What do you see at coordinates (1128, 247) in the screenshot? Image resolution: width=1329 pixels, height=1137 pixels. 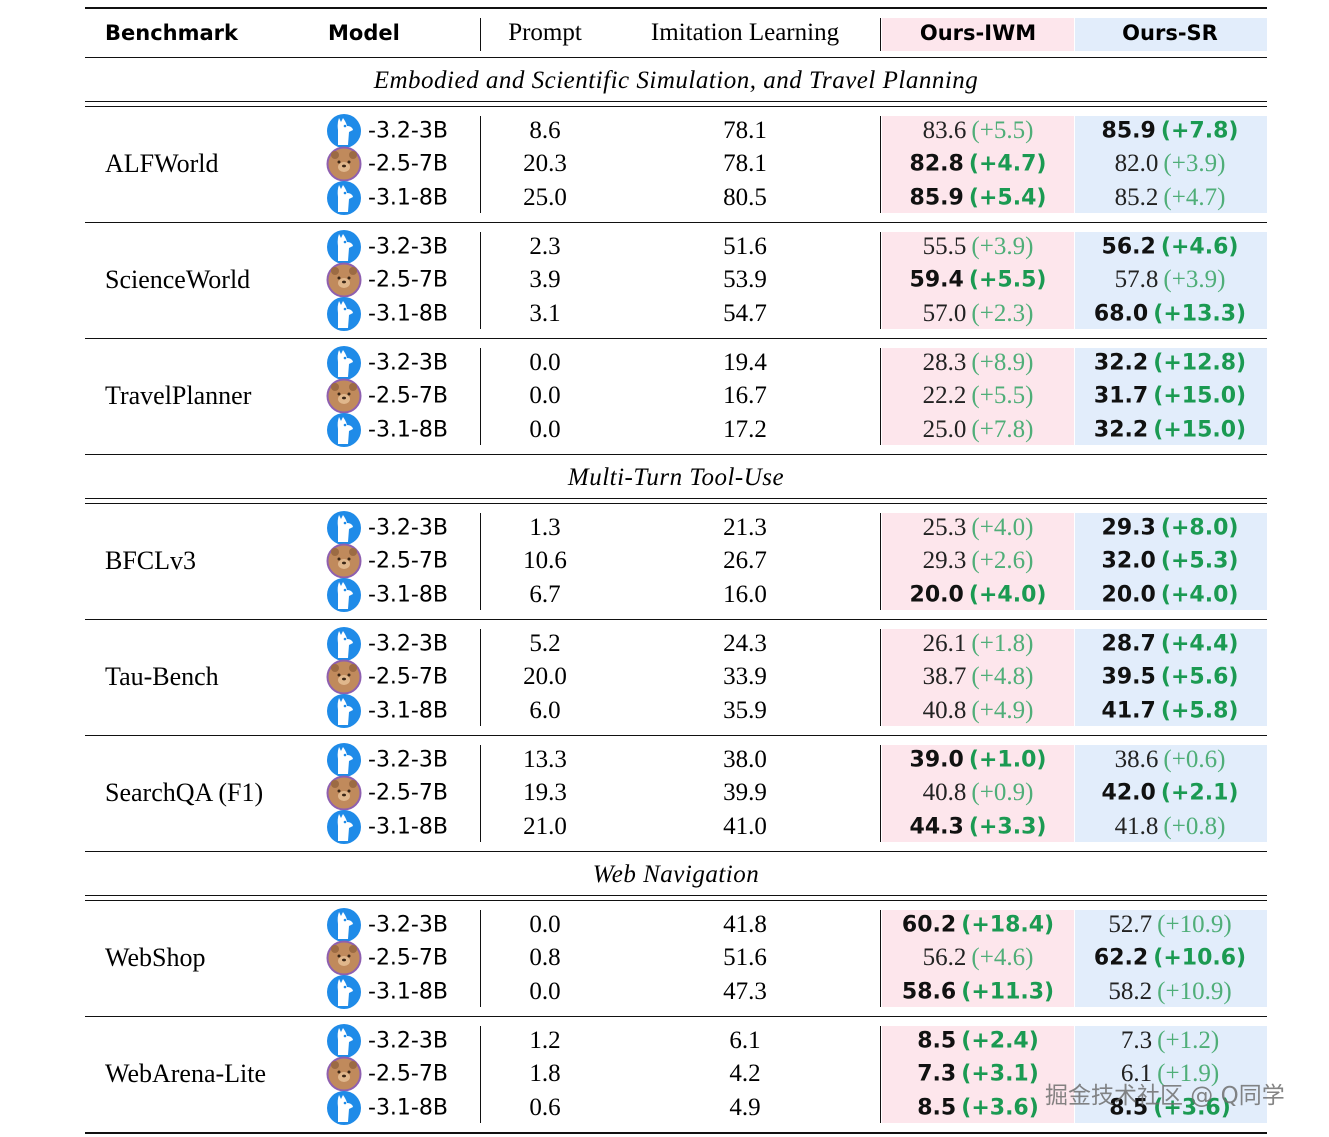 I see `best-score: 56.2` at bounding box center [1128, 247].